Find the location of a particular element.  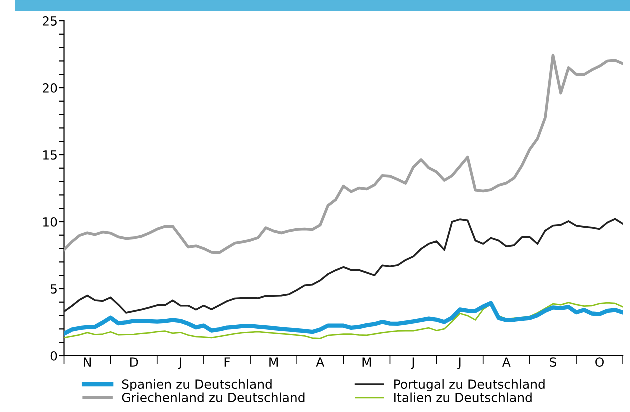

y-tick-label: 5 is located at coordinates (54, 289).